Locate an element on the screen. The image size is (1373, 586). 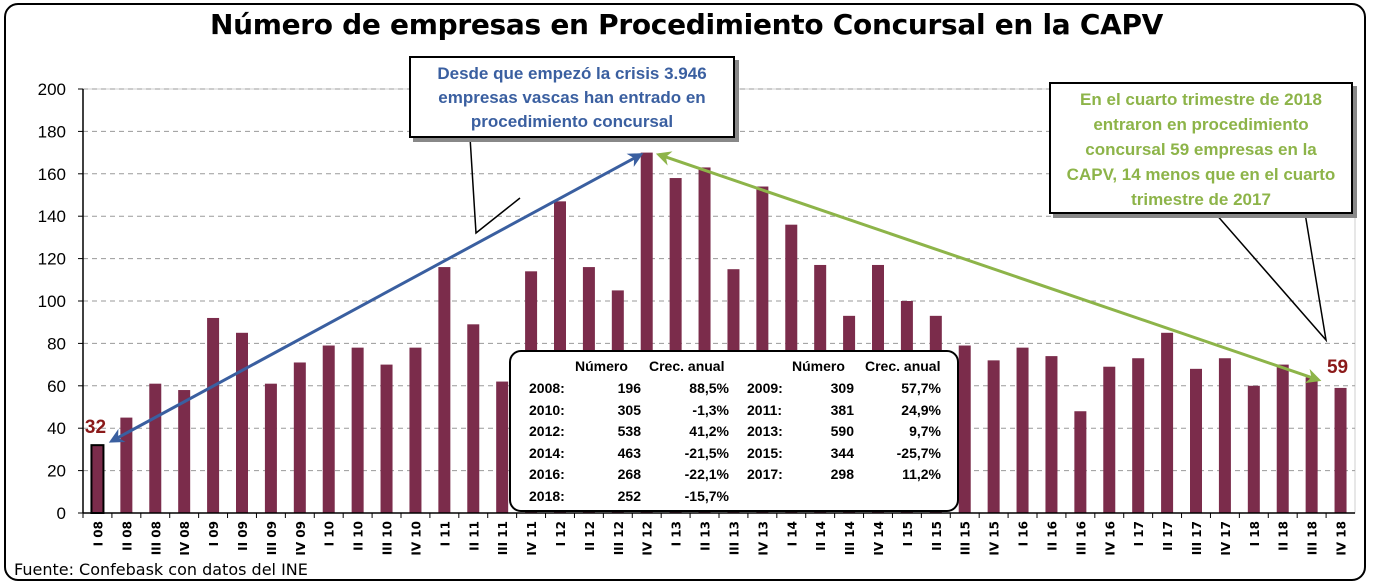
table-number: 309 is located at coordinates (842, 388).